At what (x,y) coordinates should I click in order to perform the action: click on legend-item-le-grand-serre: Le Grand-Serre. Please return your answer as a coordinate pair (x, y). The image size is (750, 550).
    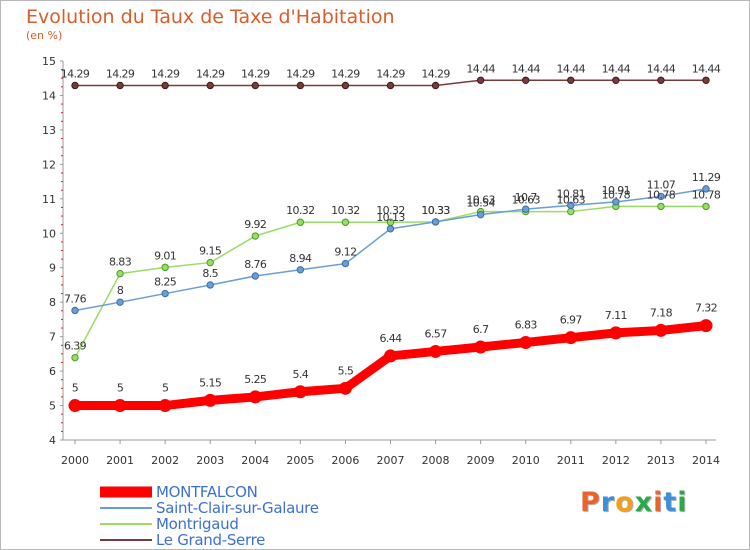
    Looking at the image, I should click on (250, 540).